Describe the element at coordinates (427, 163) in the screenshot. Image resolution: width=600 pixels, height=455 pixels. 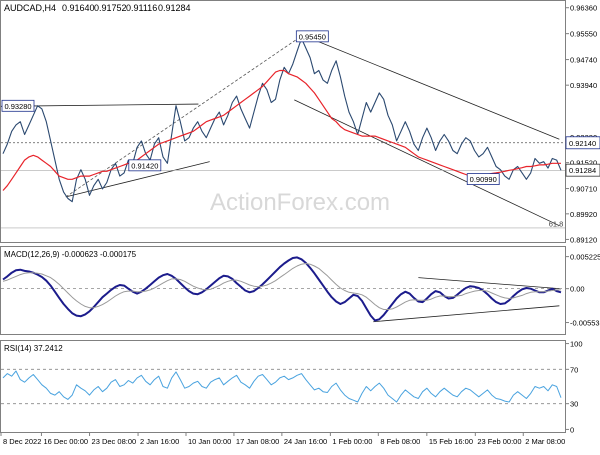
I see `channel-bottom-line` at that location.